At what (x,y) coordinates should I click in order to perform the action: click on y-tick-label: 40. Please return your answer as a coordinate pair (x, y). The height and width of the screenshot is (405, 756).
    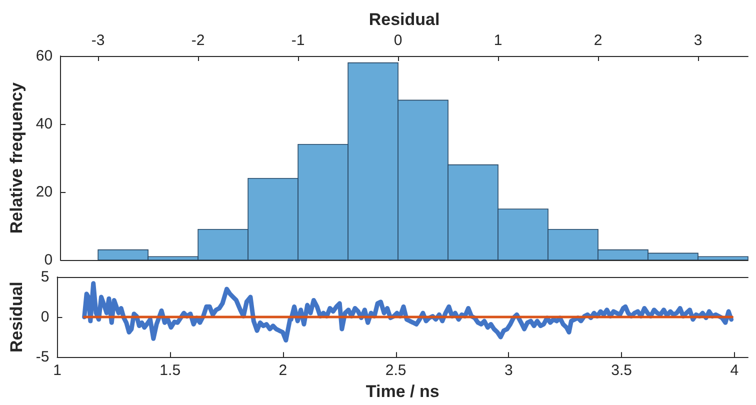
    Looking at the image, I should click on (44, 124).